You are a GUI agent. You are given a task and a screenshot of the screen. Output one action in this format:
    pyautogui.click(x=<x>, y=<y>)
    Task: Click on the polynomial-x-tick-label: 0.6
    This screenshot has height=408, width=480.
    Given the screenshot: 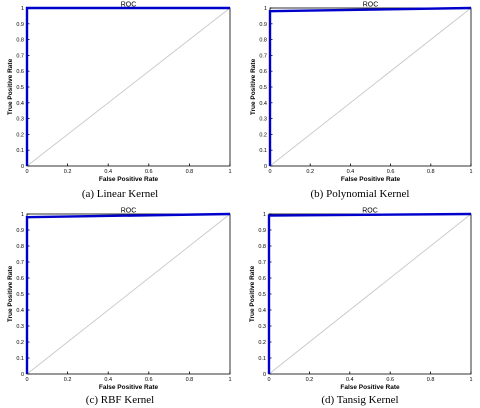 What is the action you would take?
    pyautogui.click(x=391, y=172)
    